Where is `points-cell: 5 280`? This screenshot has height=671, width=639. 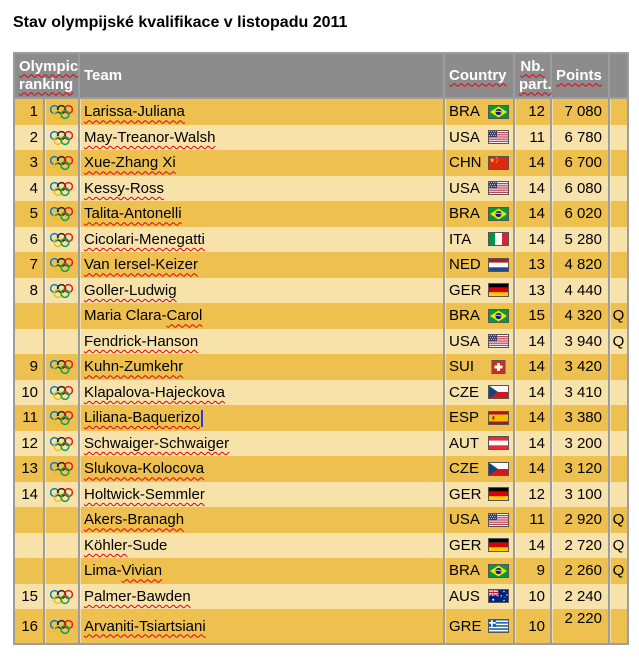 points-cell: 5 280 is located at coordinates (579, 239).